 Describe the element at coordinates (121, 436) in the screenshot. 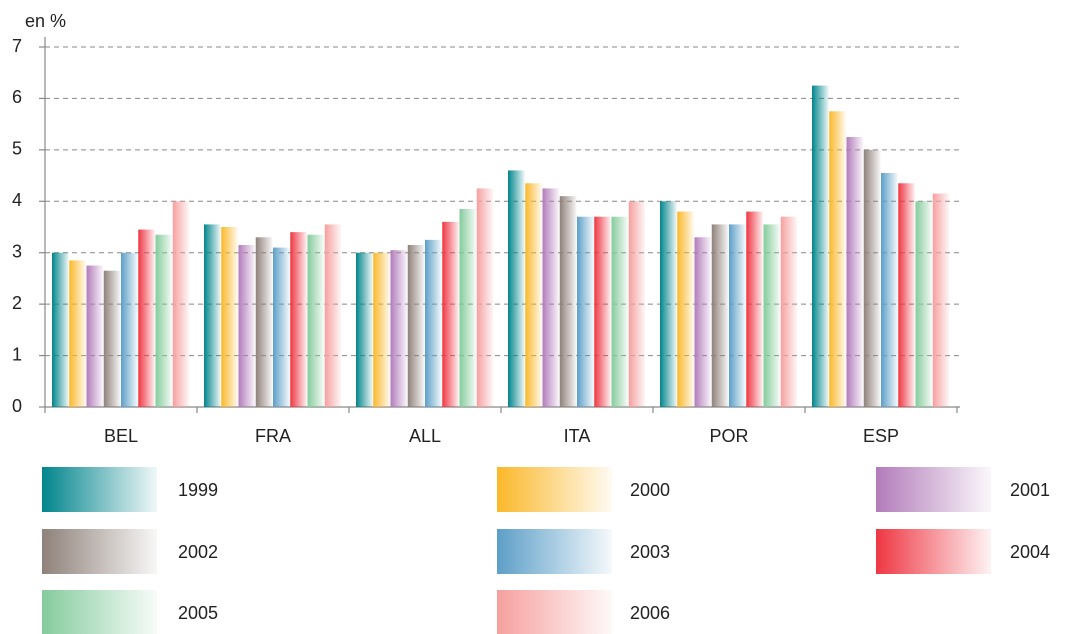

I see `x-tick-label: BEL` at that location.